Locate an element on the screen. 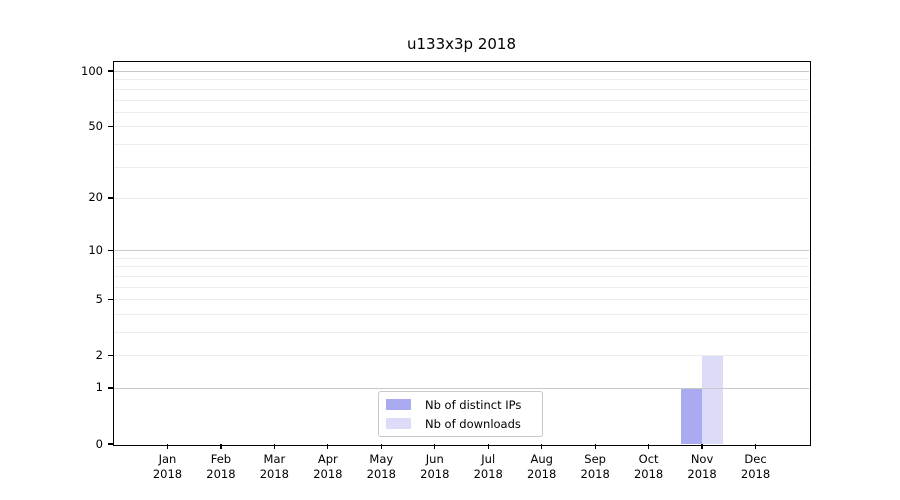 This screenshot has width=900, height=500. x-tick-month: Nov is located at coordinates (702, 459).